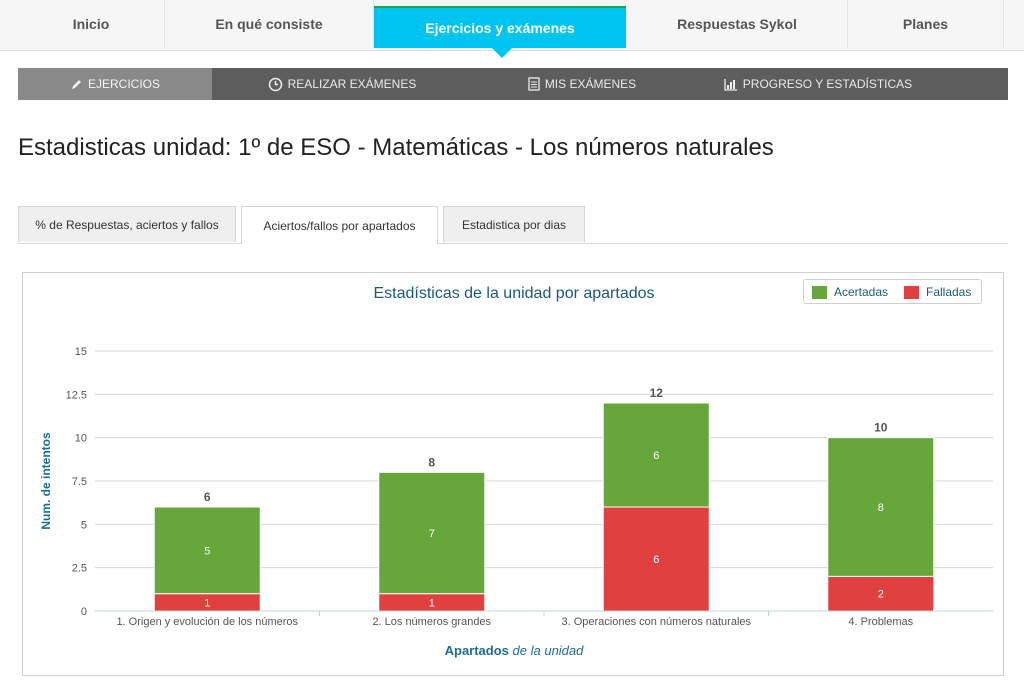 This screenshot has width=1024, height=690. I want to click on bar-chart-icon, so click(730, 84).